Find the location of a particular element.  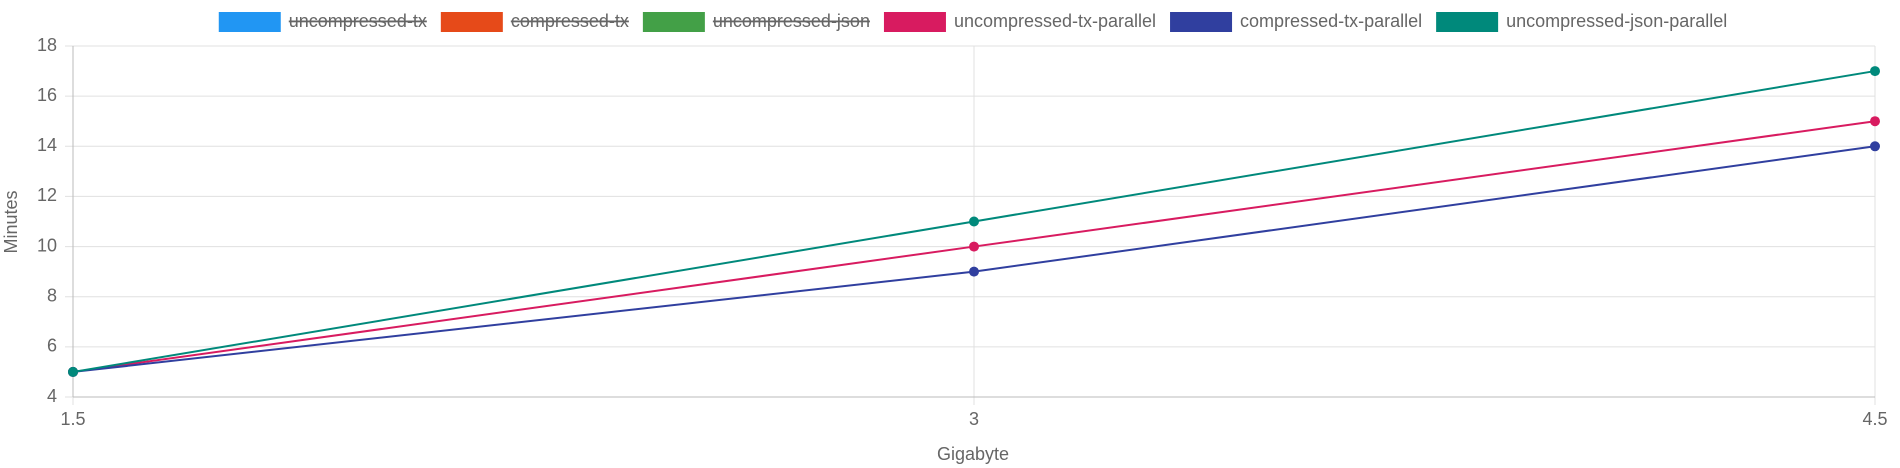

legend-item: uncompressed-json-parallel is located at coordinates (1581, 21).